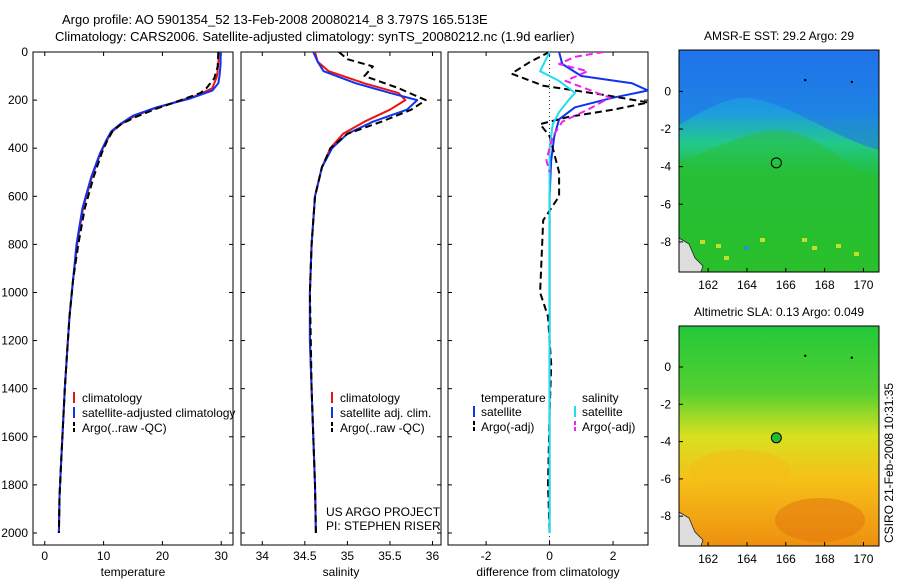 The image size is (900, 580). I want to click on x-tick-label: 20, so click(163, 556).